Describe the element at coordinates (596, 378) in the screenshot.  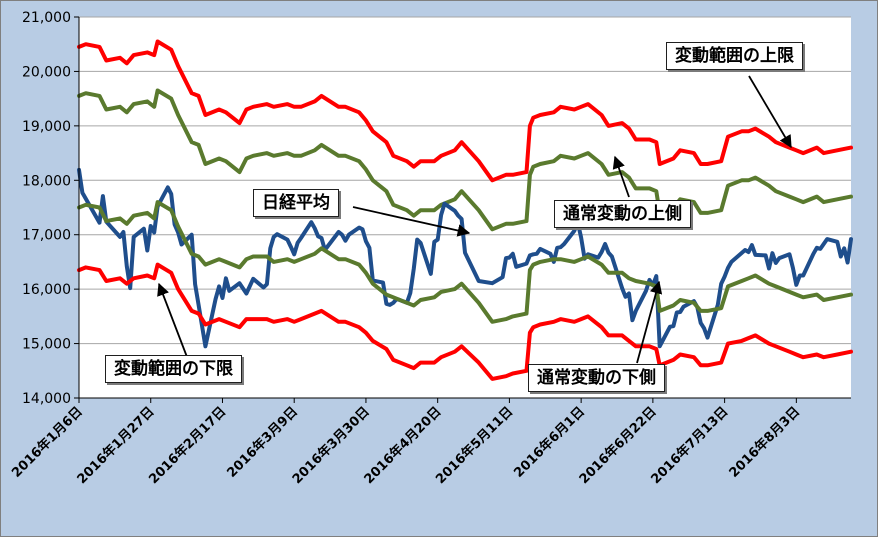
I see `normal-lower-label: 通常変動の下側` at that location.